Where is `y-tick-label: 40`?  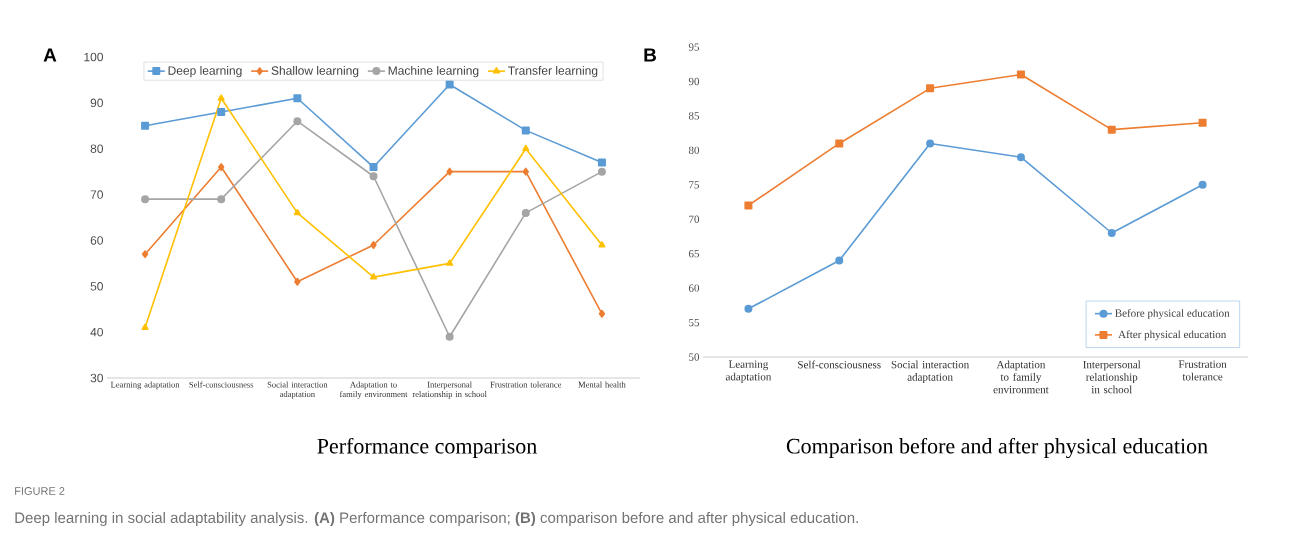
y-tick-label: 40 is located at coordinates (97, 332).